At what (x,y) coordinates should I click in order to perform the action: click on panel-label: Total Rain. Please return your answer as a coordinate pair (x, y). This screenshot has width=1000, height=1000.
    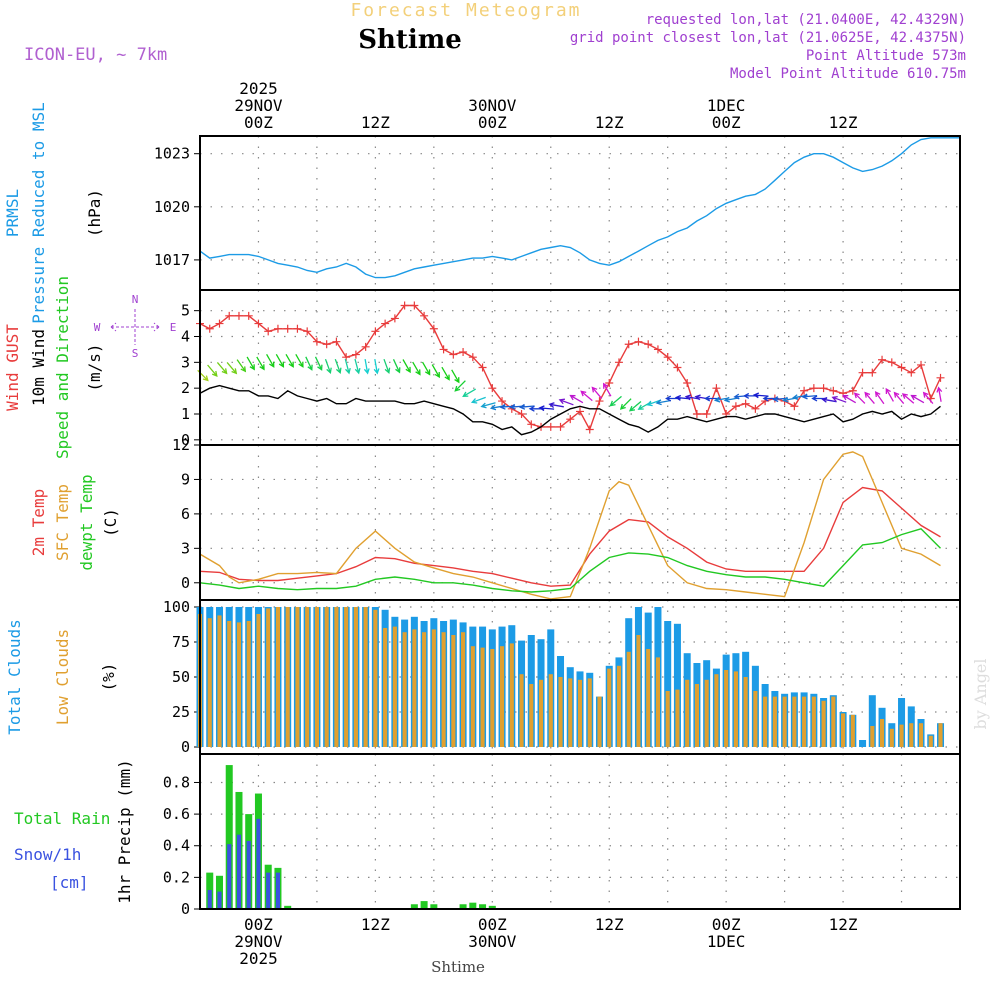
    Looking at the image, I should click on (62, 818).